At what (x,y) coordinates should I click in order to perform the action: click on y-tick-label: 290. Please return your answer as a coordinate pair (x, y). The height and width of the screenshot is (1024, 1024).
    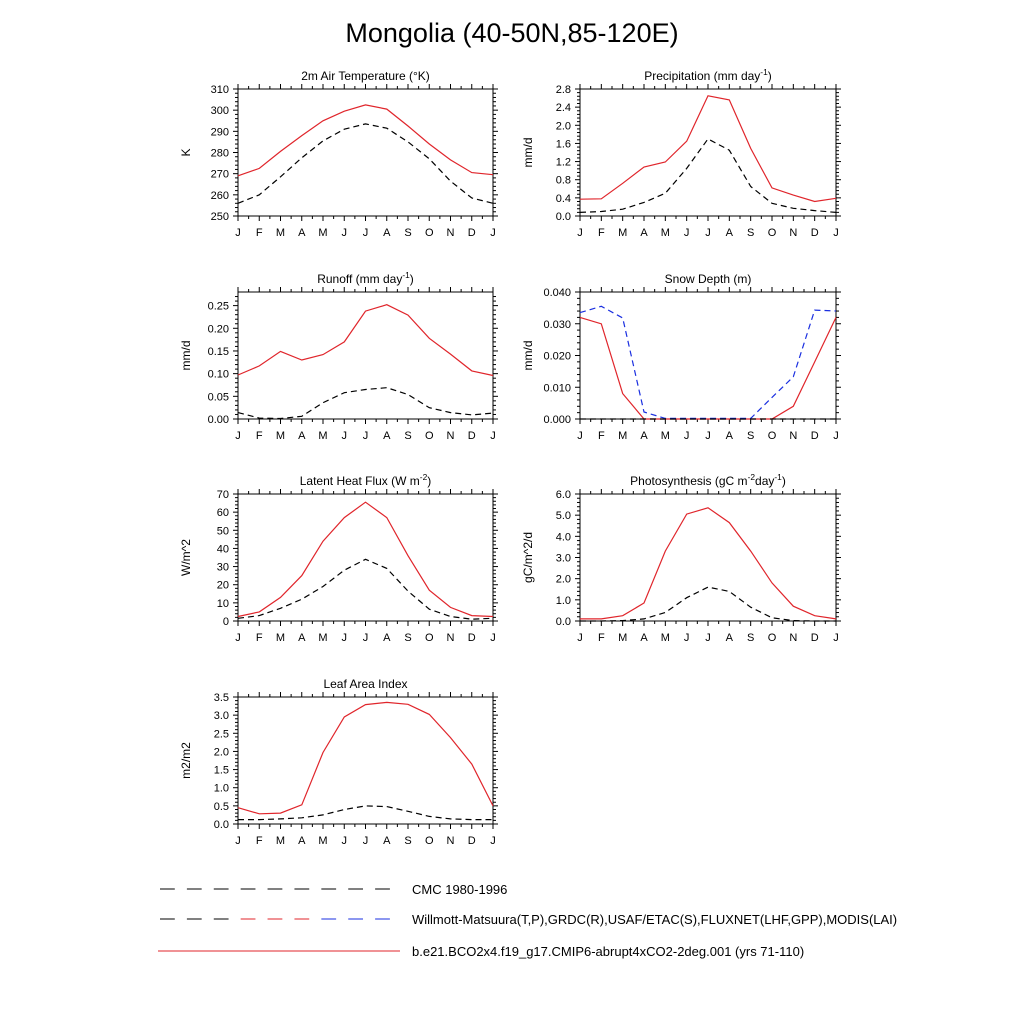
    Looking at the image, I should click on (220, 132).